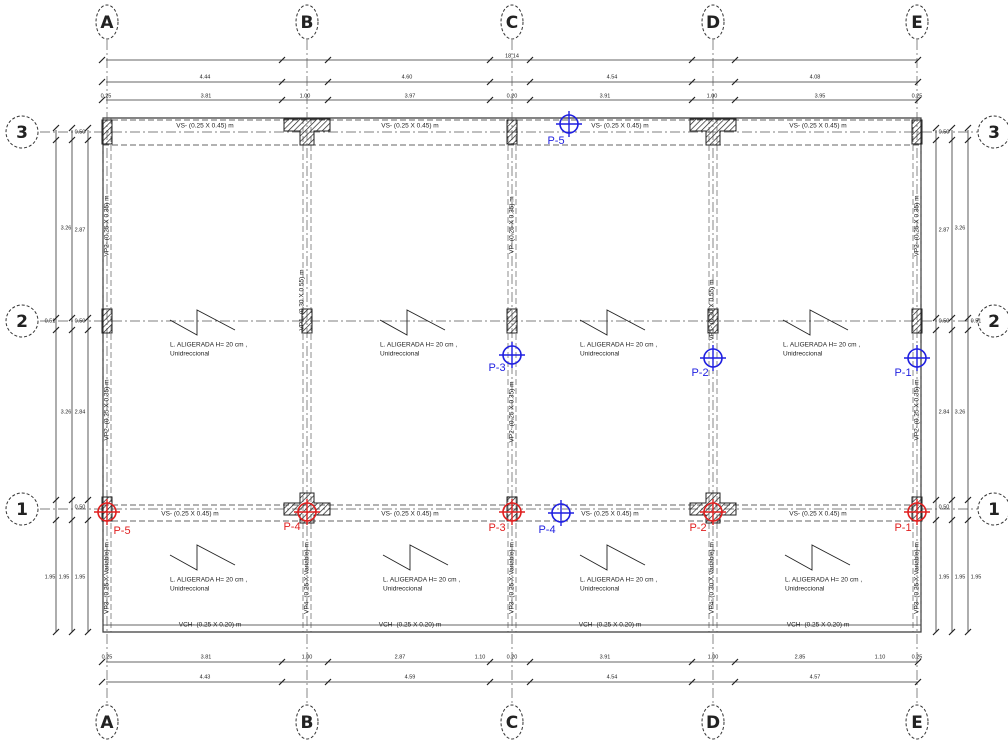 This screenshot has width=1008, height=743. Describe the element at coordinates (107, 23) in the screenshot. I see `axis-label: A` at that location.